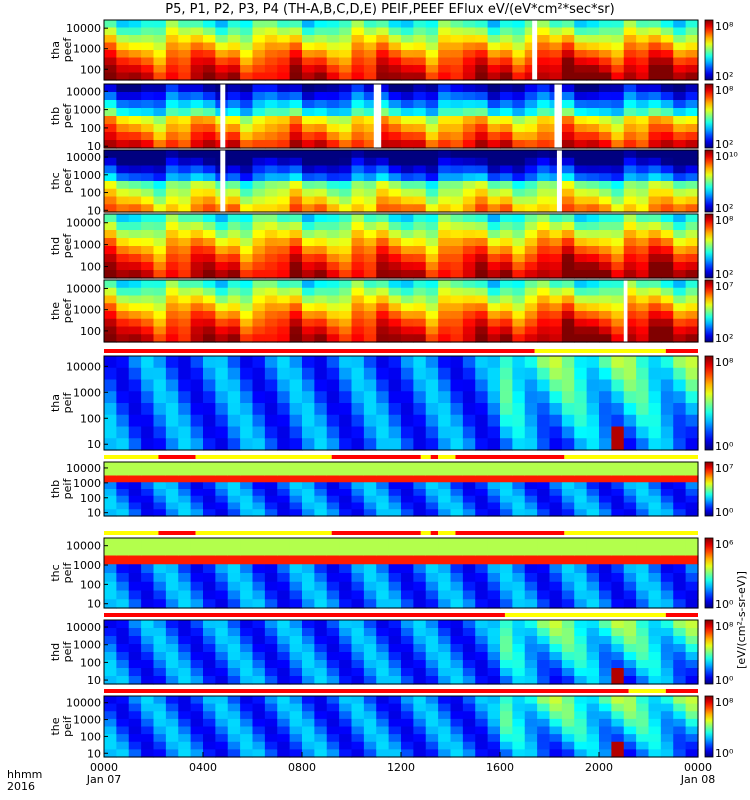  I want to click on y-tick-label: 1000, so click(87, 310).